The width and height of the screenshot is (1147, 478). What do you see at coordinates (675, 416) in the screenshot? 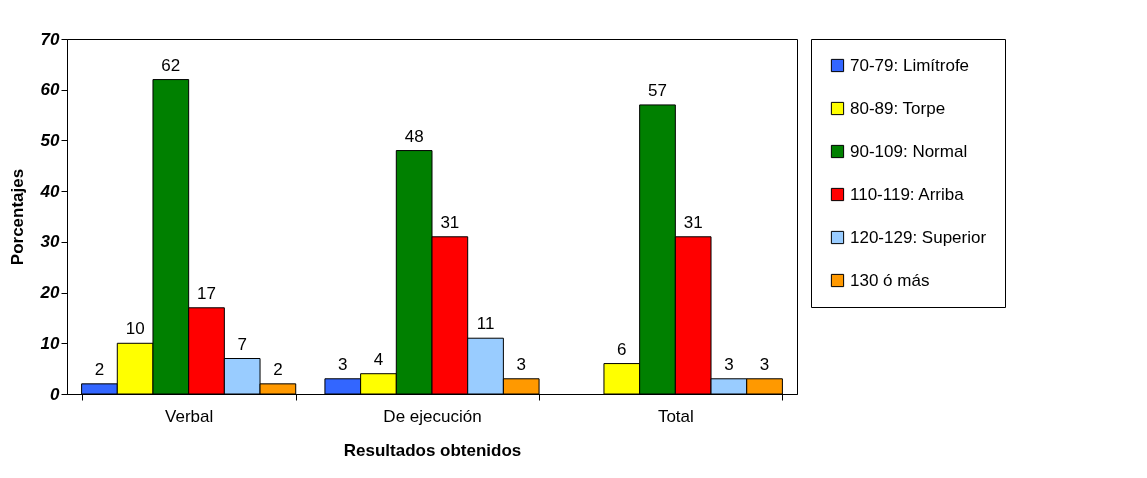
I see `x-tick-label: Total` at bounding box center [675, 416].